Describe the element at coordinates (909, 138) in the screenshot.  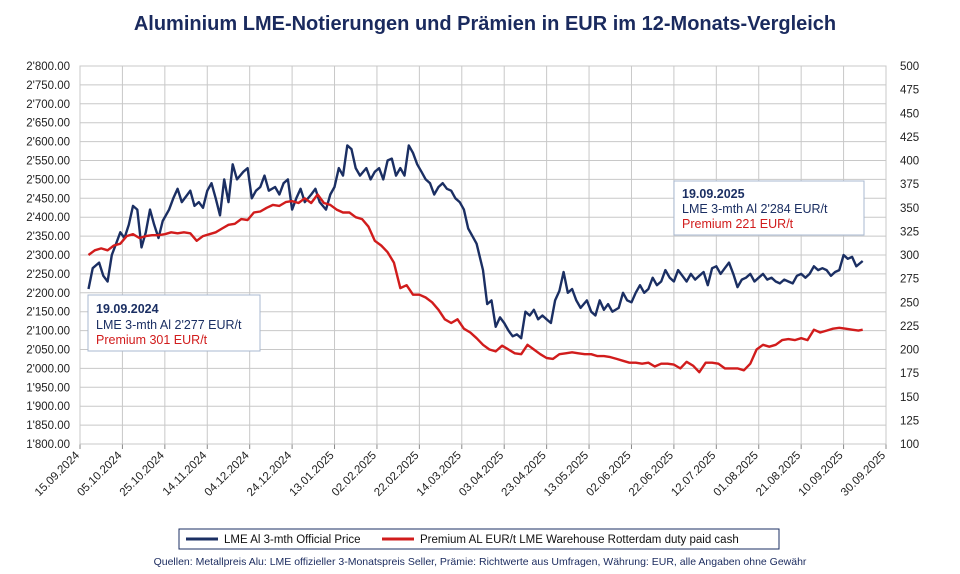
I see `y-right-tick-label: 425` at that location.